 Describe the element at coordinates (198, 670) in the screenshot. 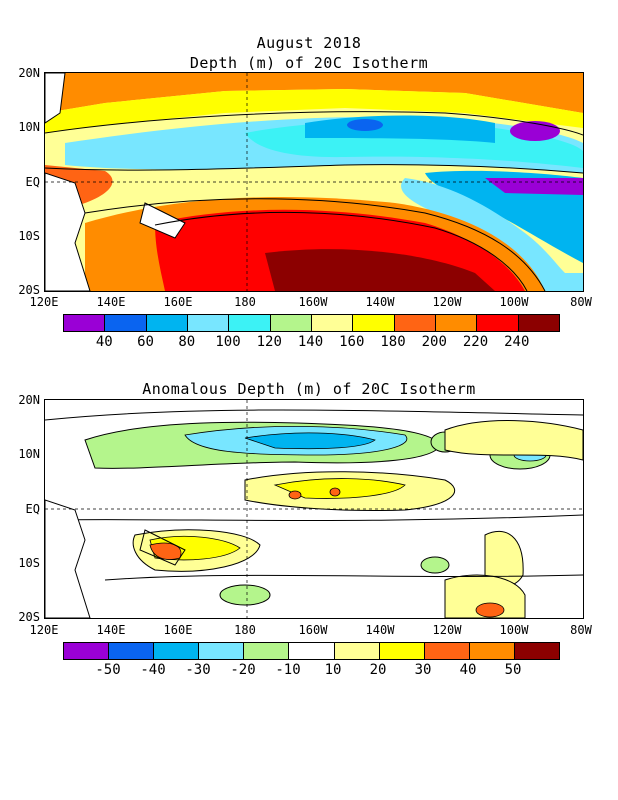

I see `bottom-legend-label: -30` at that location.